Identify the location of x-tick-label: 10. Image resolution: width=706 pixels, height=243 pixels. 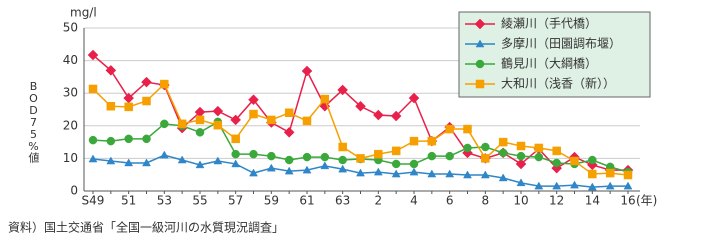
(520, 201).